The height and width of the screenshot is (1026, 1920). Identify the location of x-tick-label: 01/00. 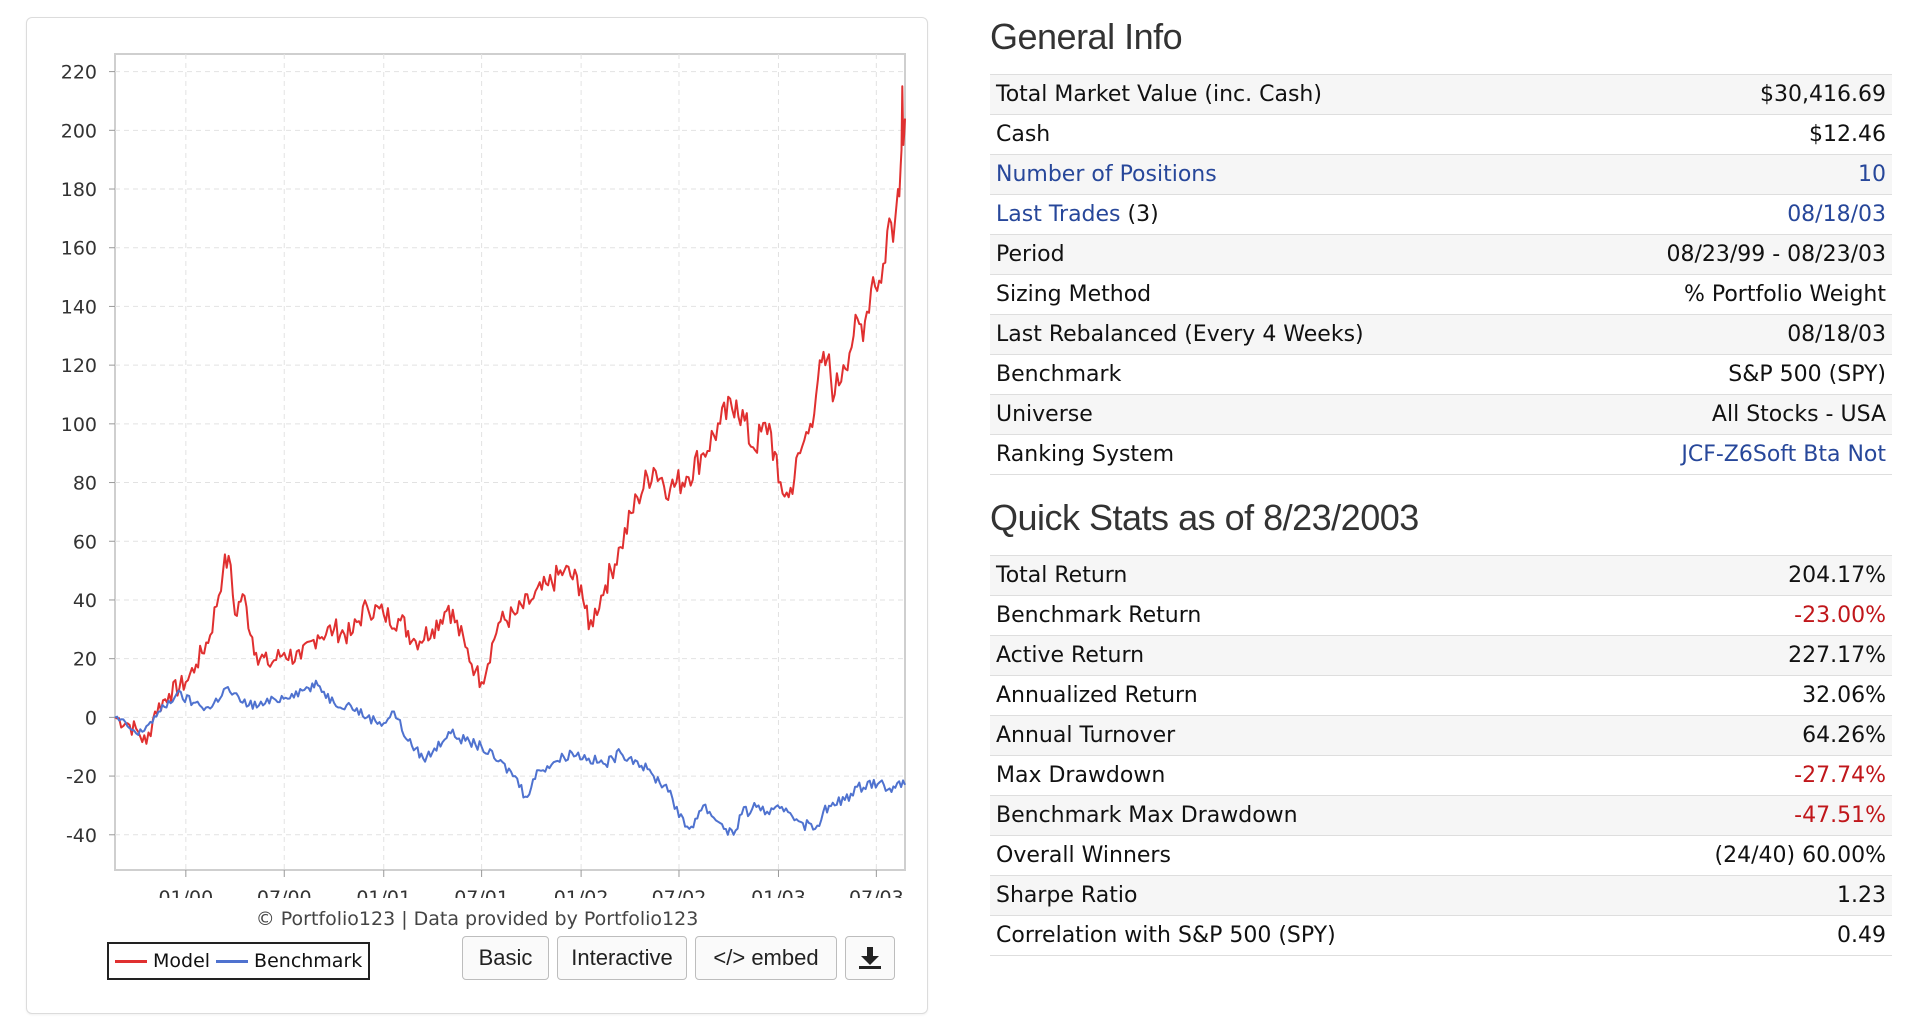
(185, 892).